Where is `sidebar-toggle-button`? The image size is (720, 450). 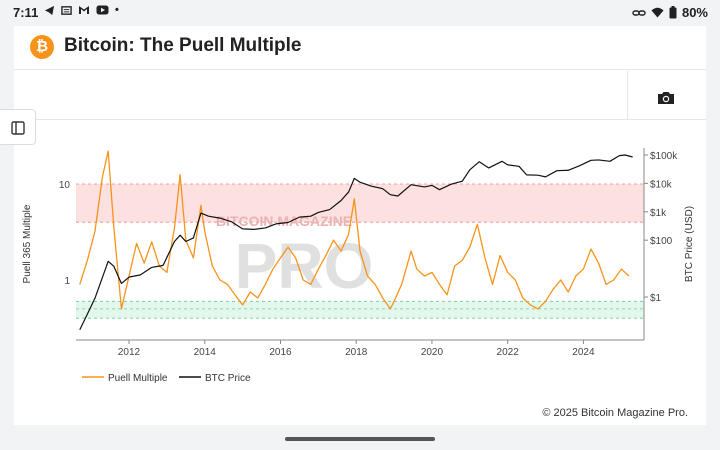
sidebar-toggle-button is located at coordinates (18, 127).